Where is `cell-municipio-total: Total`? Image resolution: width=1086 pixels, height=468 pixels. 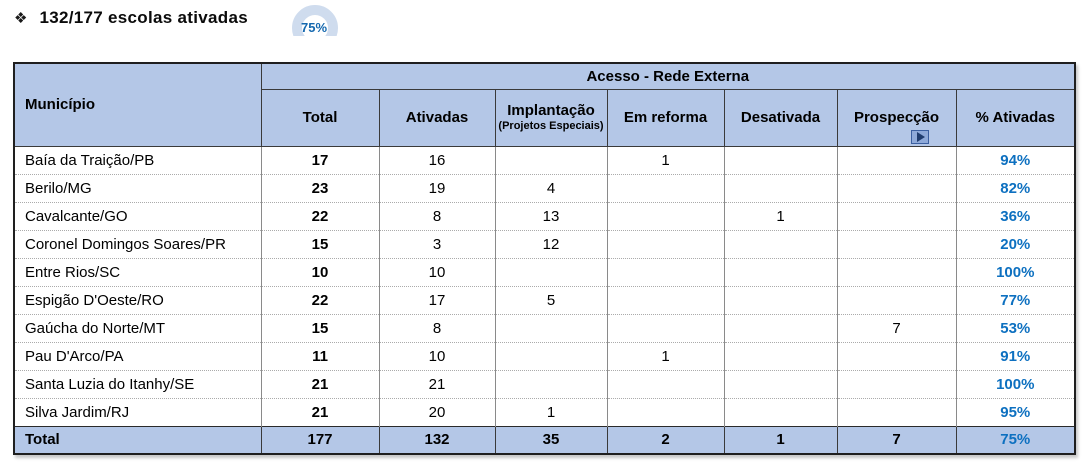
cell-municipio-total: Total is located at coordinates (137, 439).